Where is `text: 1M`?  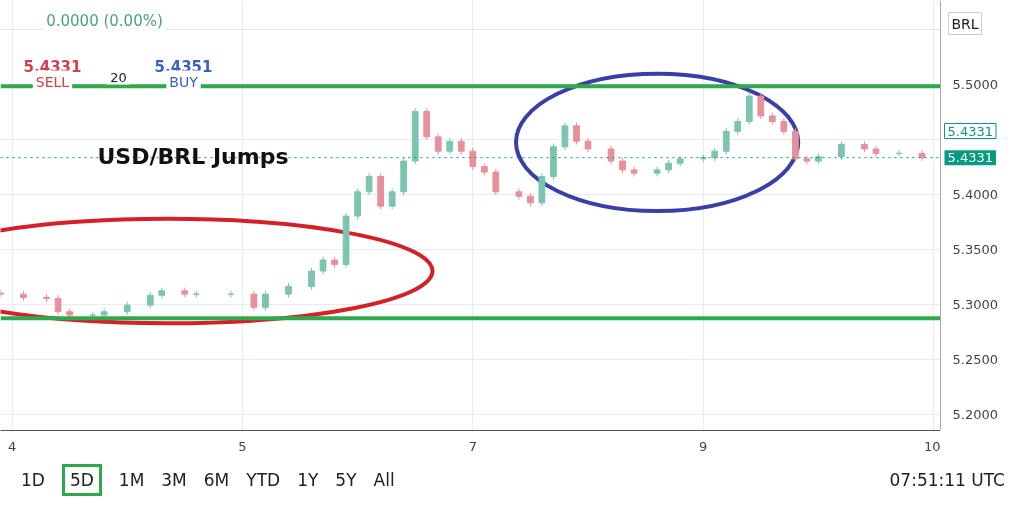 text: 1M is located at coordinates (131, 480).